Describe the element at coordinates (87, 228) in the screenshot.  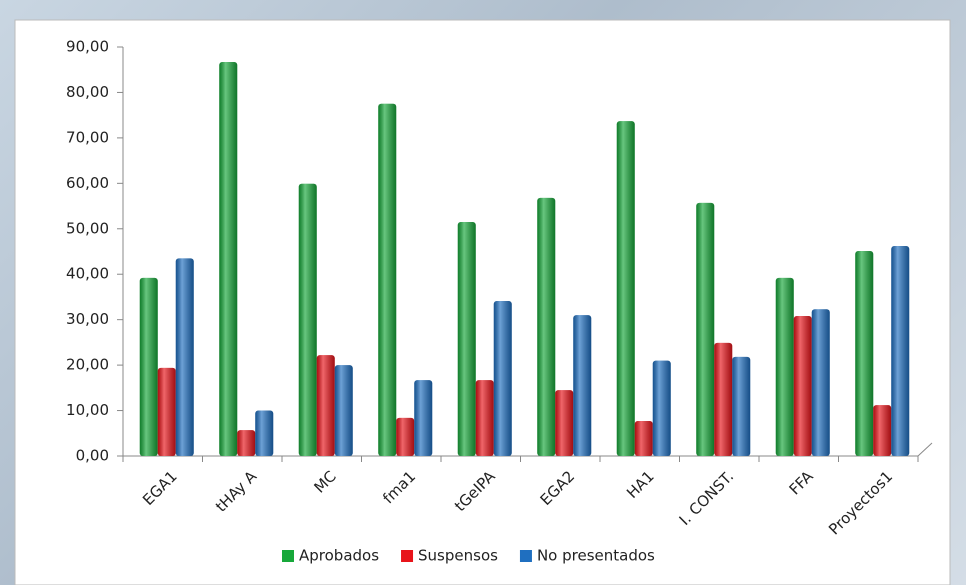
I see `y-tick-label: 50,00` at that location.